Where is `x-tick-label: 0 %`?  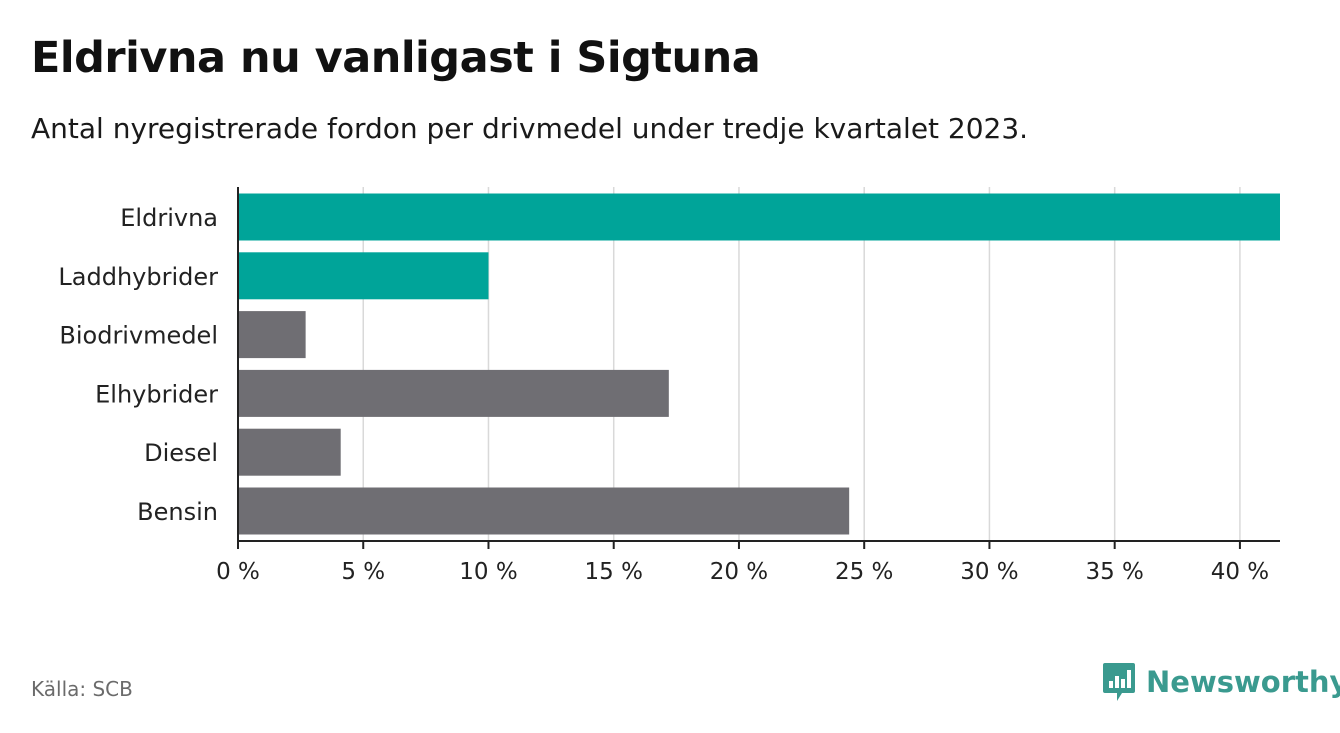
x-tick-label: 0 % is located at coordinates (238, 572).